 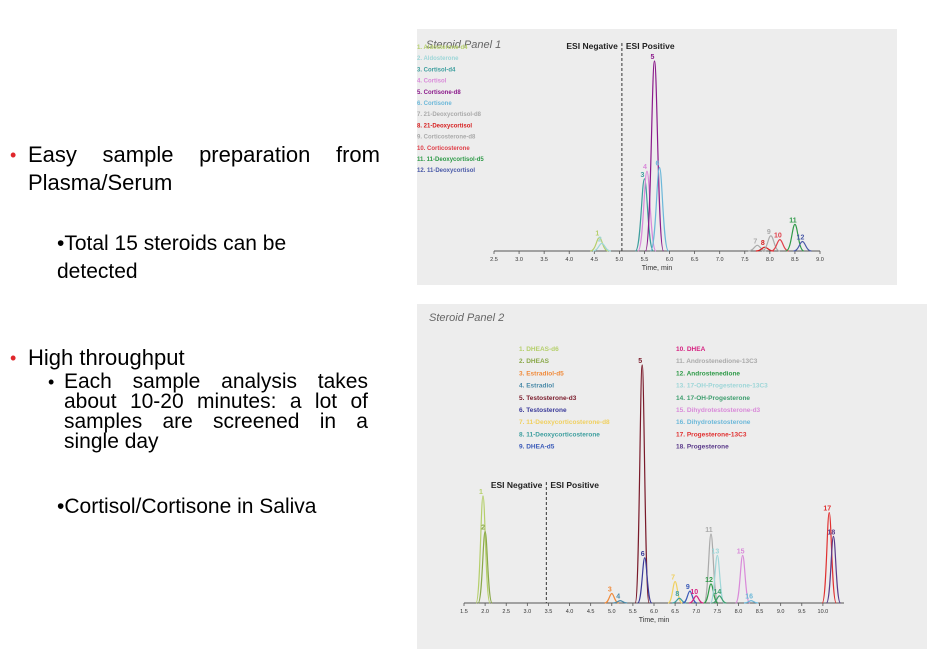 What do you see at coordinates (446, 171) in the screenshot?
I see `legend-entry: 12. 11-Deoxycortisol` at bounding box center [446, 171].